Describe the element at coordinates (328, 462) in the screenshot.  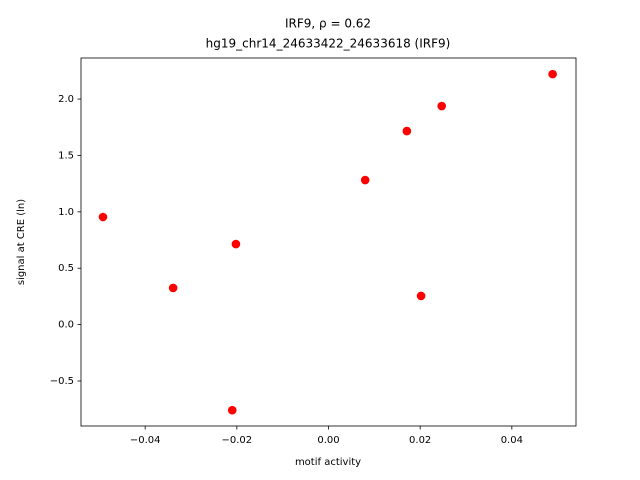
I see `x-axis-label: motif activity` at that location.